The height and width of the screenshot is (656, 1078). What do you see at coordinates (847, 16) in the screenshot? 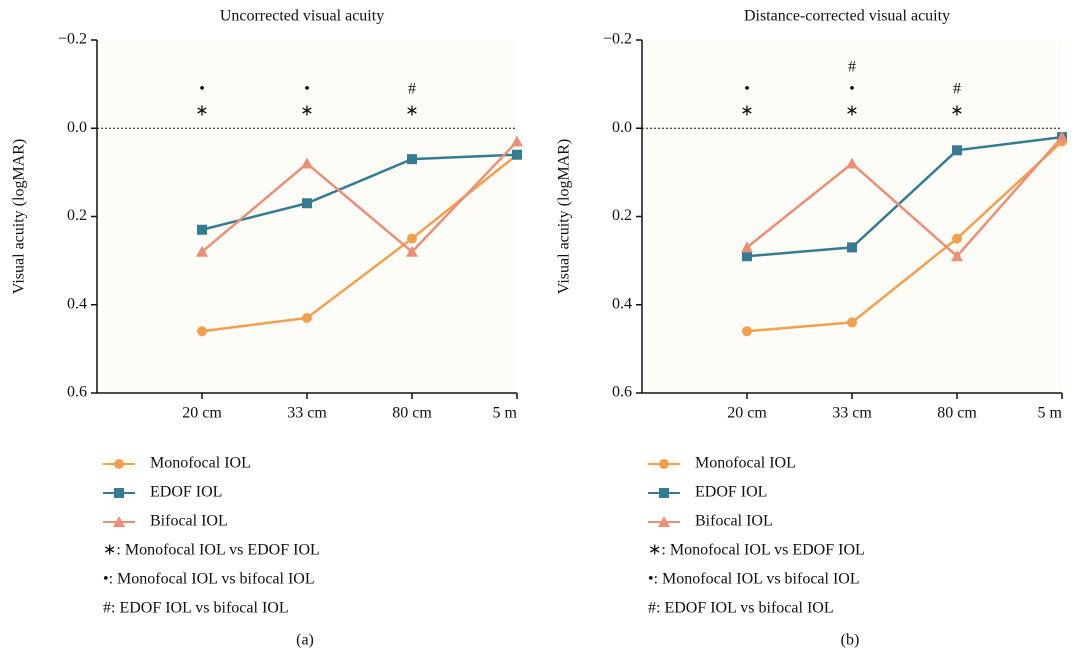
I see `chart-title: Distance-corrected visual acuity` at bounding box center [847, 16].